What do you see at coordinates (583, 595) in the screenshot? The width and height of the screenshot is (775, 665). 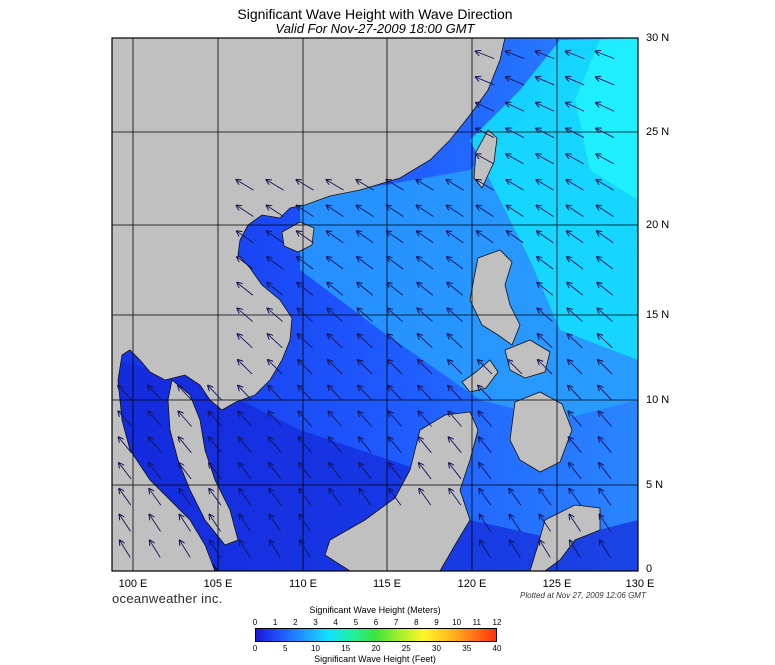 I see `plotted-timestamp: Plotted at Nov 27, 2009 12:06 GMT` at bounding box center [583, 595].